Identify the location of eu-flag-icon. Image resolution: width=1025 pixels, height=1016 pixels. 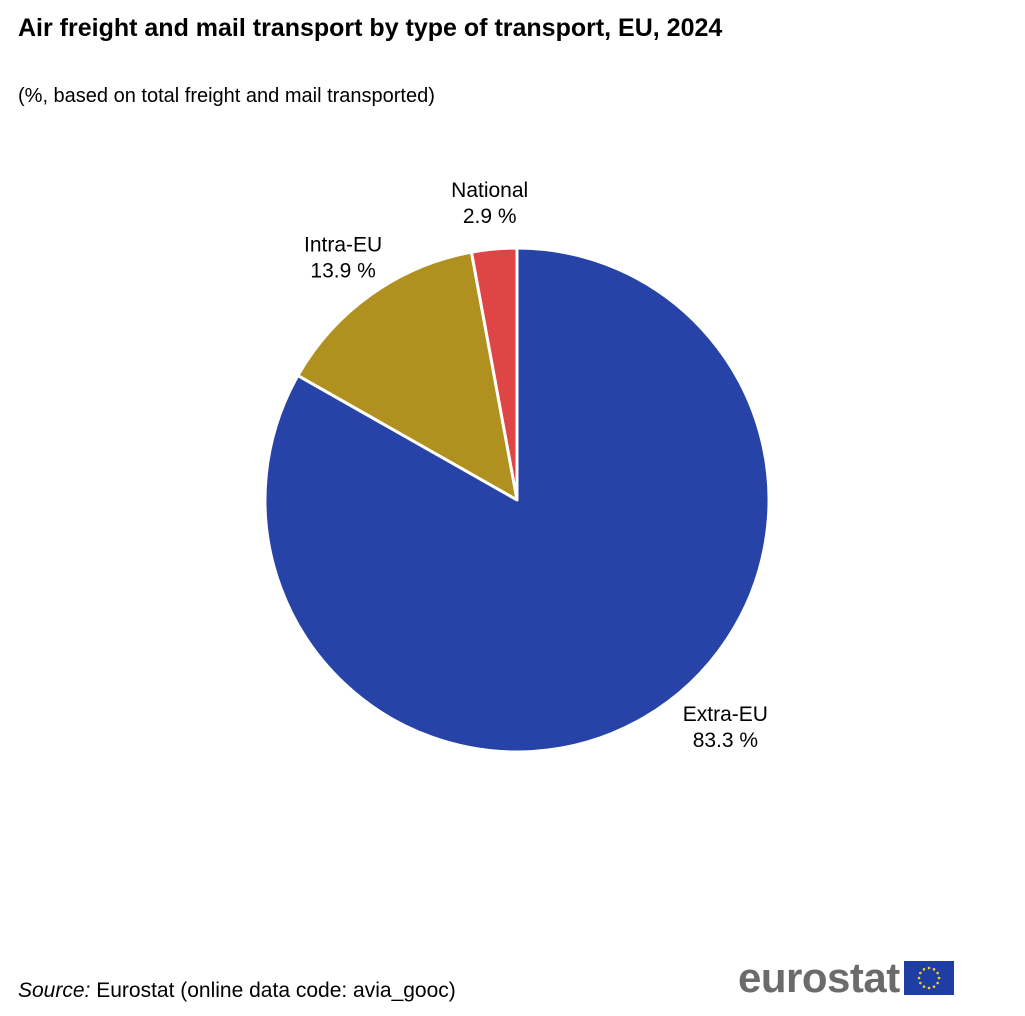
(928, 978).